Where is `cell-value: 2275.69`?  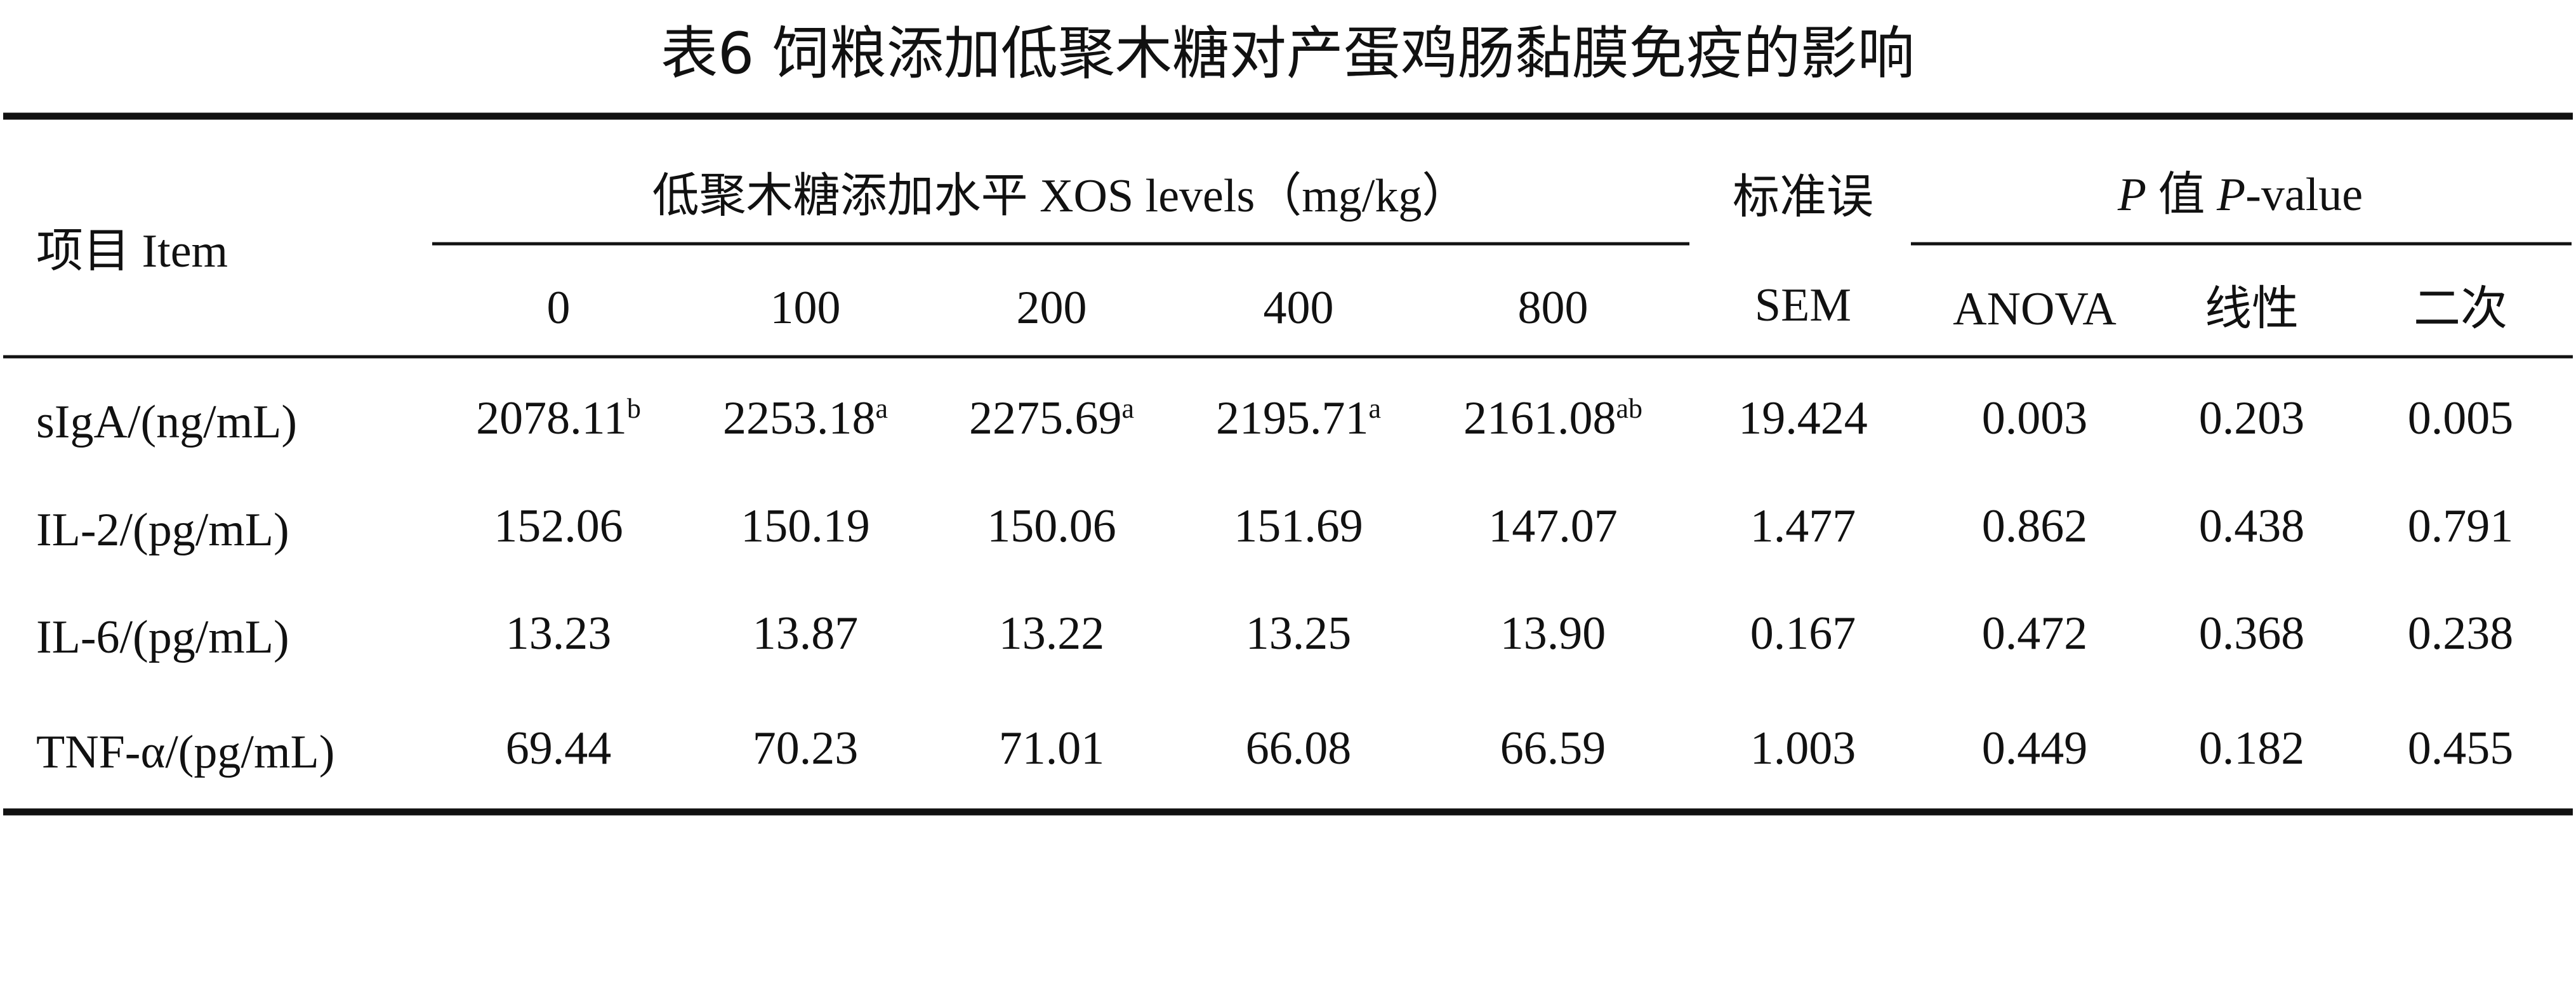 cell-value: 2275.69 is located at coordinates (1045, 418).